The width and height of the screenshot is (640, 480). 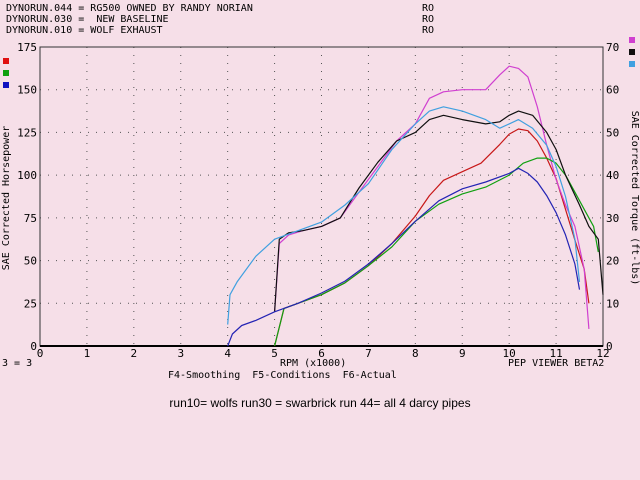 What do you see at coordinates (39, 8) in the screenshot?
I see `legend-file: DYNORUN.044` at bounding box center [39, 8].